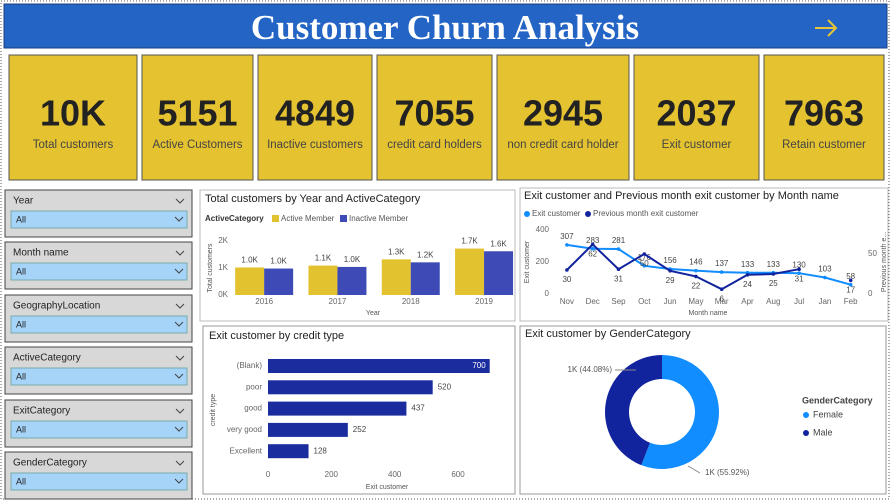 The image size is (891, 501). I want to click on data-label: 307, so click(567, 236).